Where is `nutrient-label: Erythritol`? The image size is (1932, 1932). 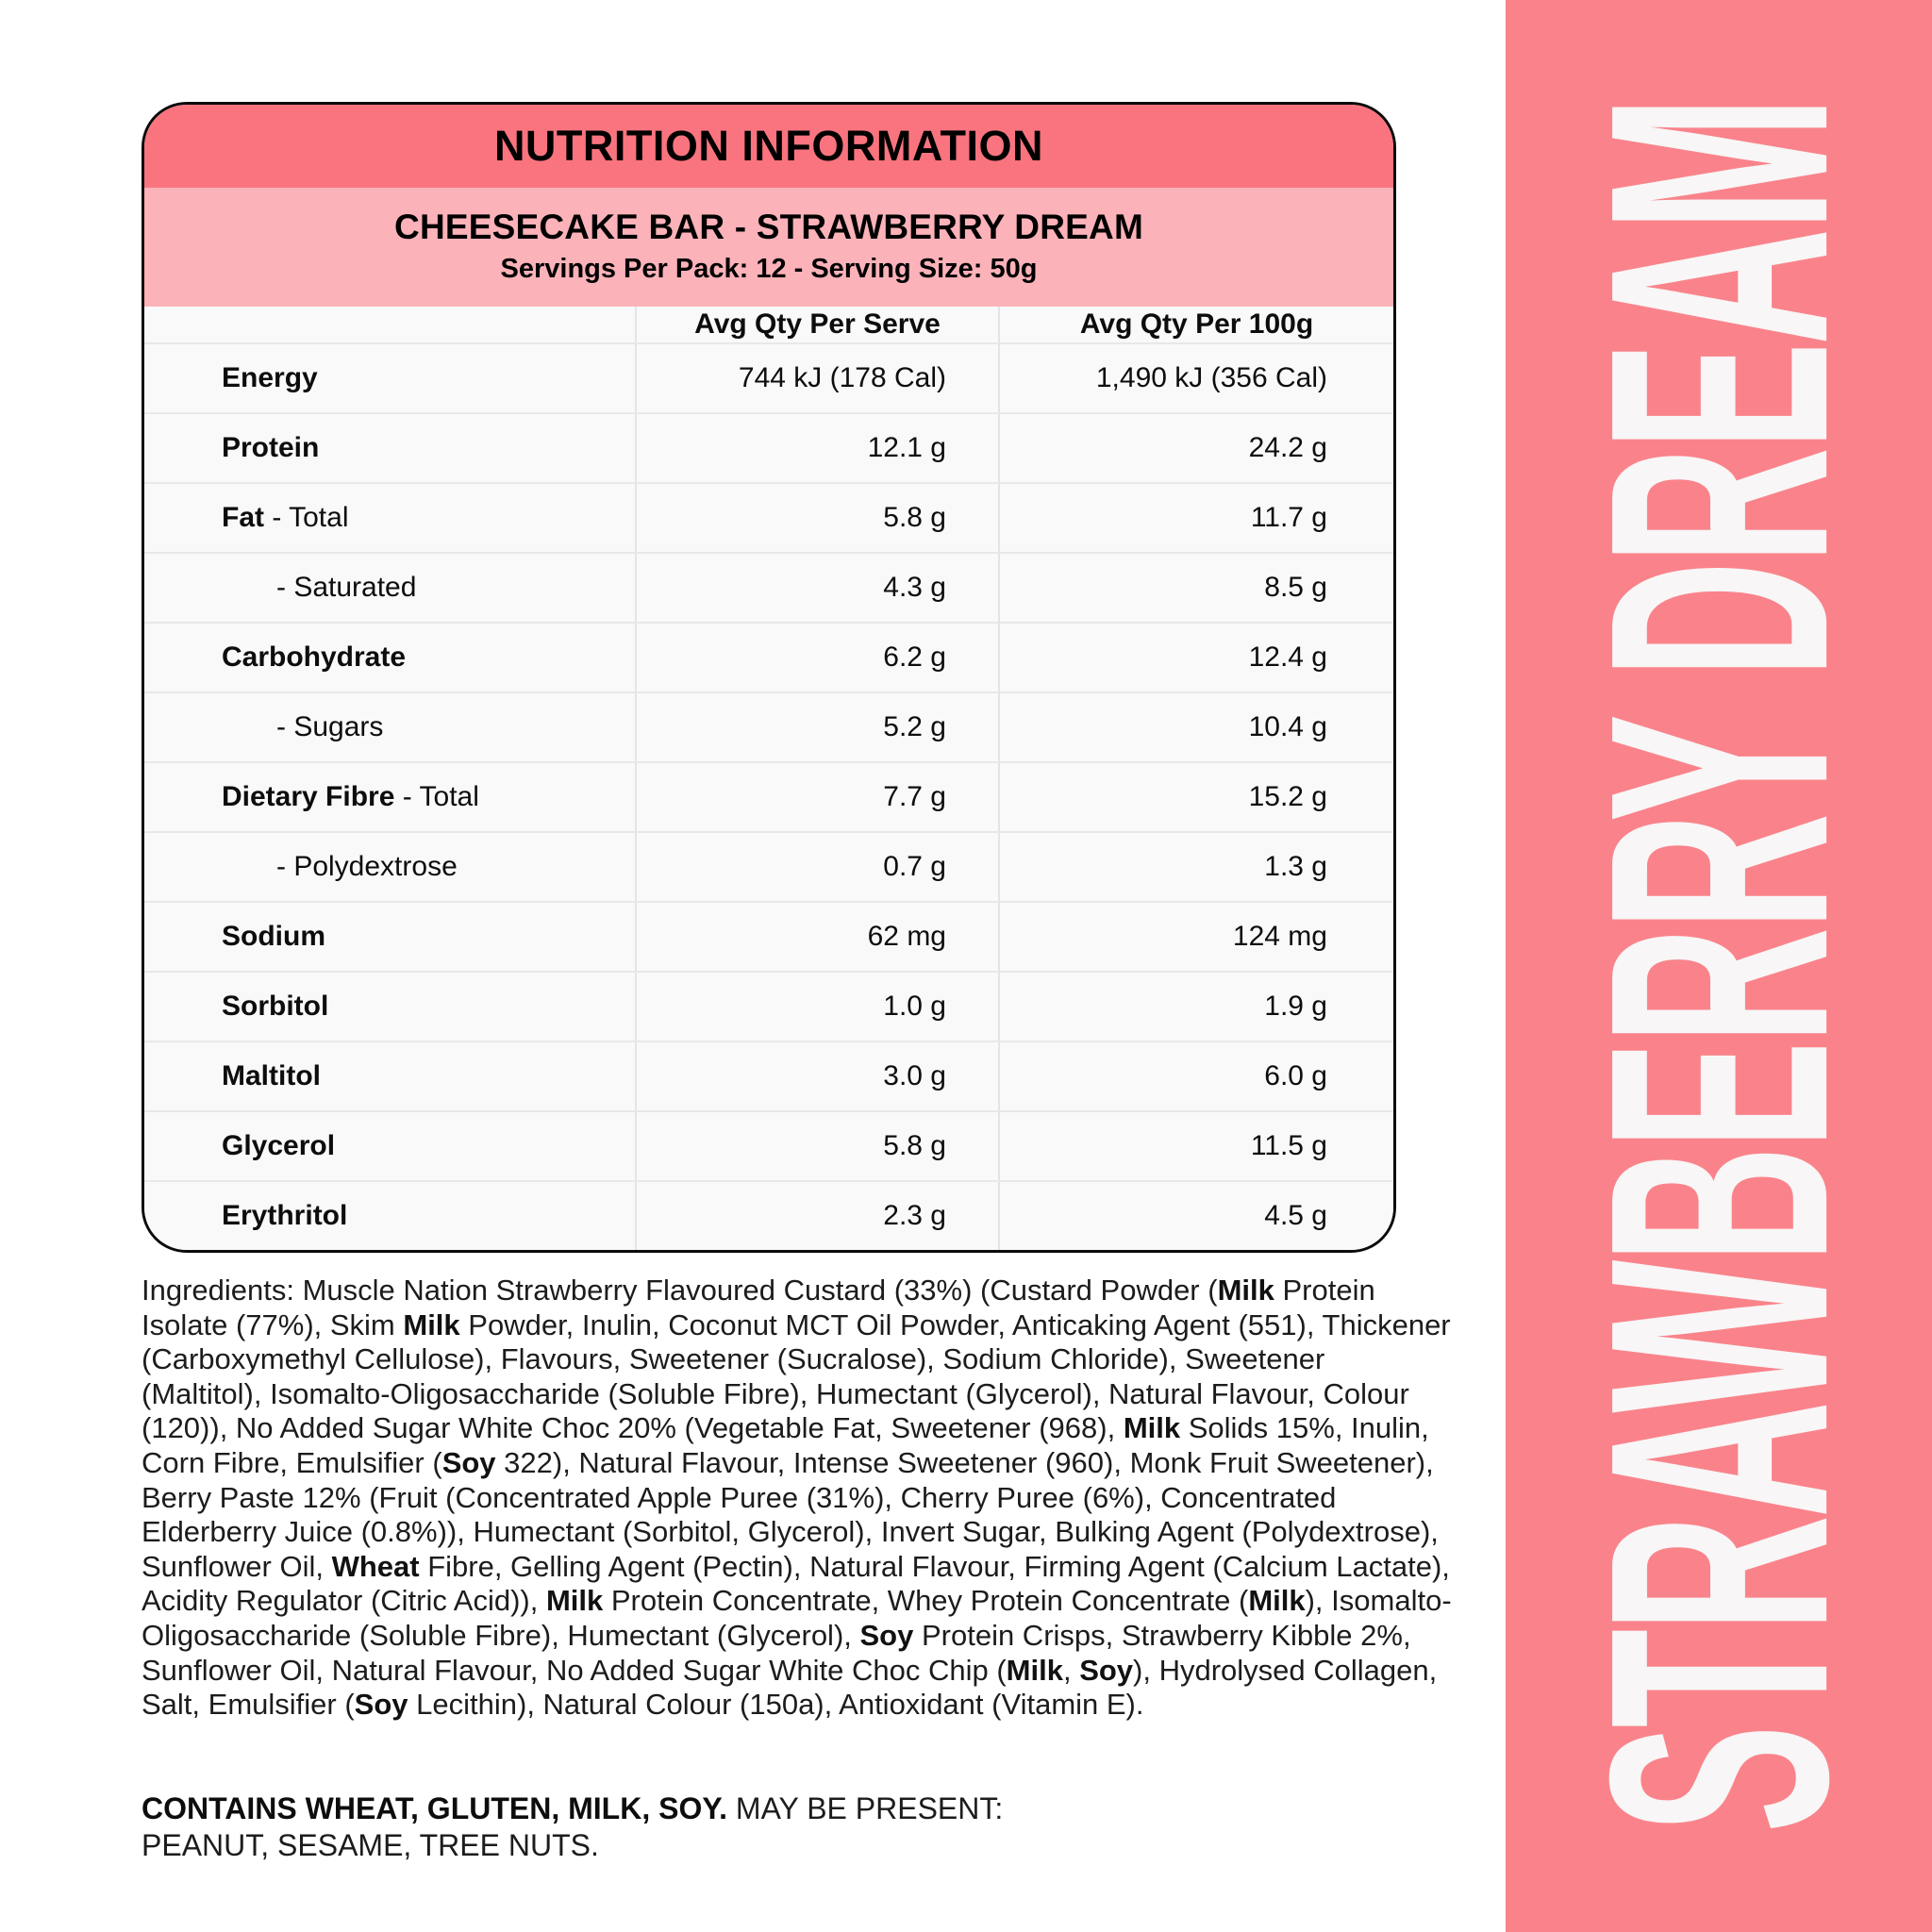
nutrient-label: Erythritol is located at coordinates (285, 1216).